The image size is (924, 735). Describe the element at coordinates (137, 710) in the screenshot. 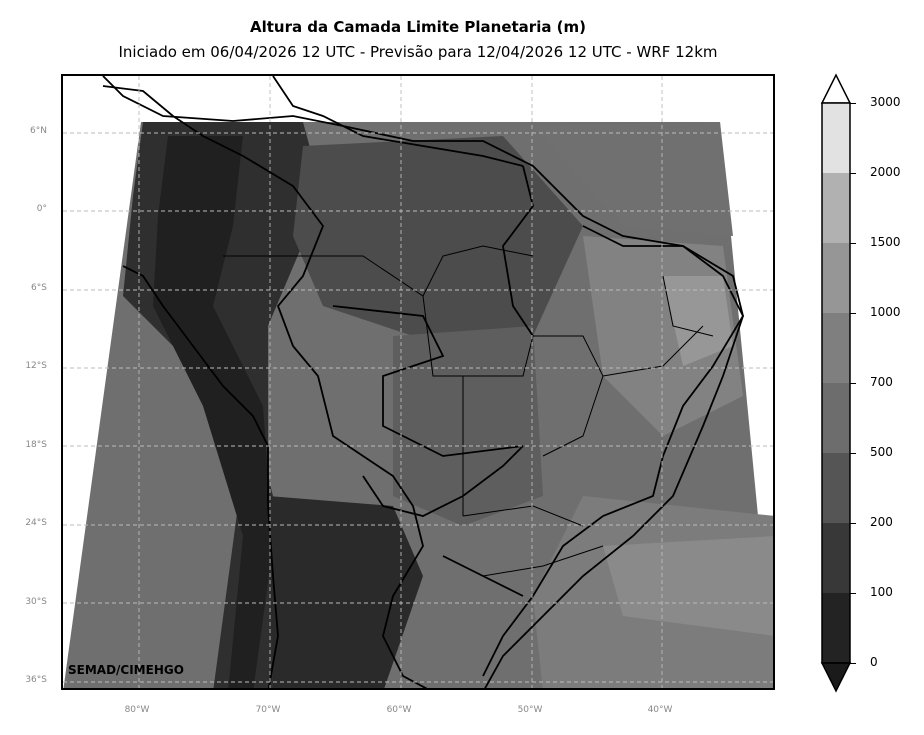

I see `lon-label-80w: 80°W` at that location.